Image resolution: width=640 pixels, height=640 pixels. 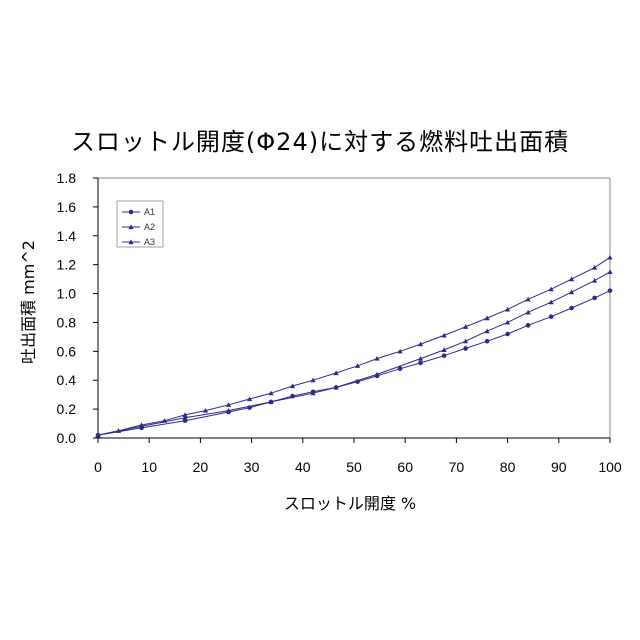 What do you see at coordinates (67, 236) in the screenshot?
I see `y-tick-label: 1.4` at bounding box center [67, 236].